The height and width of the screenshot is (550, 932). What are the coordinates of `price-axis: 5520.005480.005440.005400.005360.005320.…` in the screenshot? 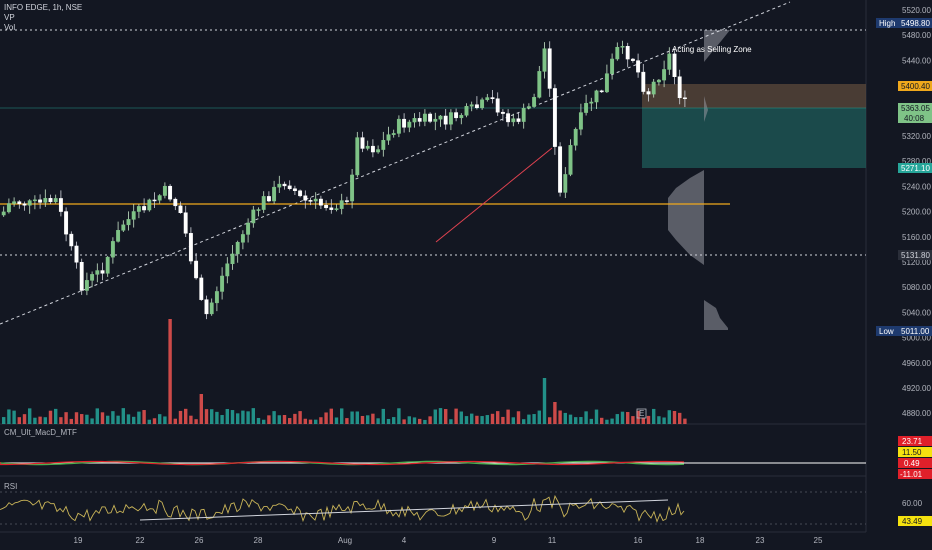 It's located at (916, 212).